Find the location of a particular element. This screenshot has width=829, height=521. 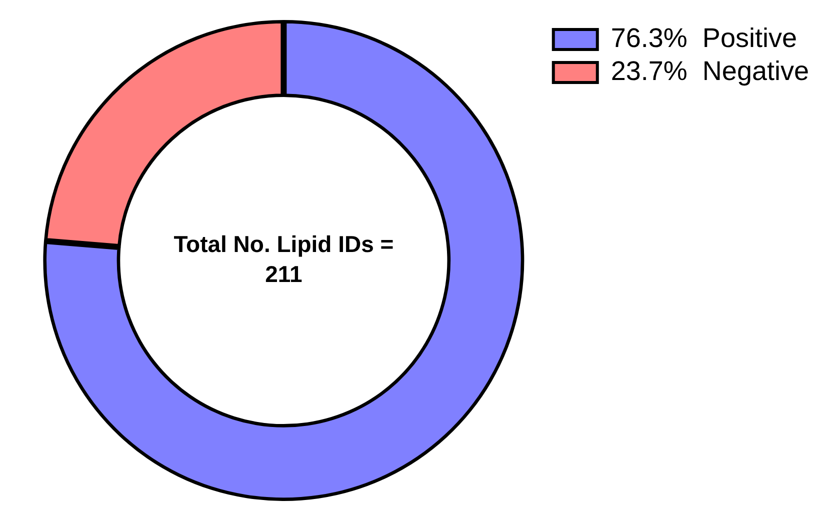

legend-label: 23.7% Negative is located at coordinates (709, 71).